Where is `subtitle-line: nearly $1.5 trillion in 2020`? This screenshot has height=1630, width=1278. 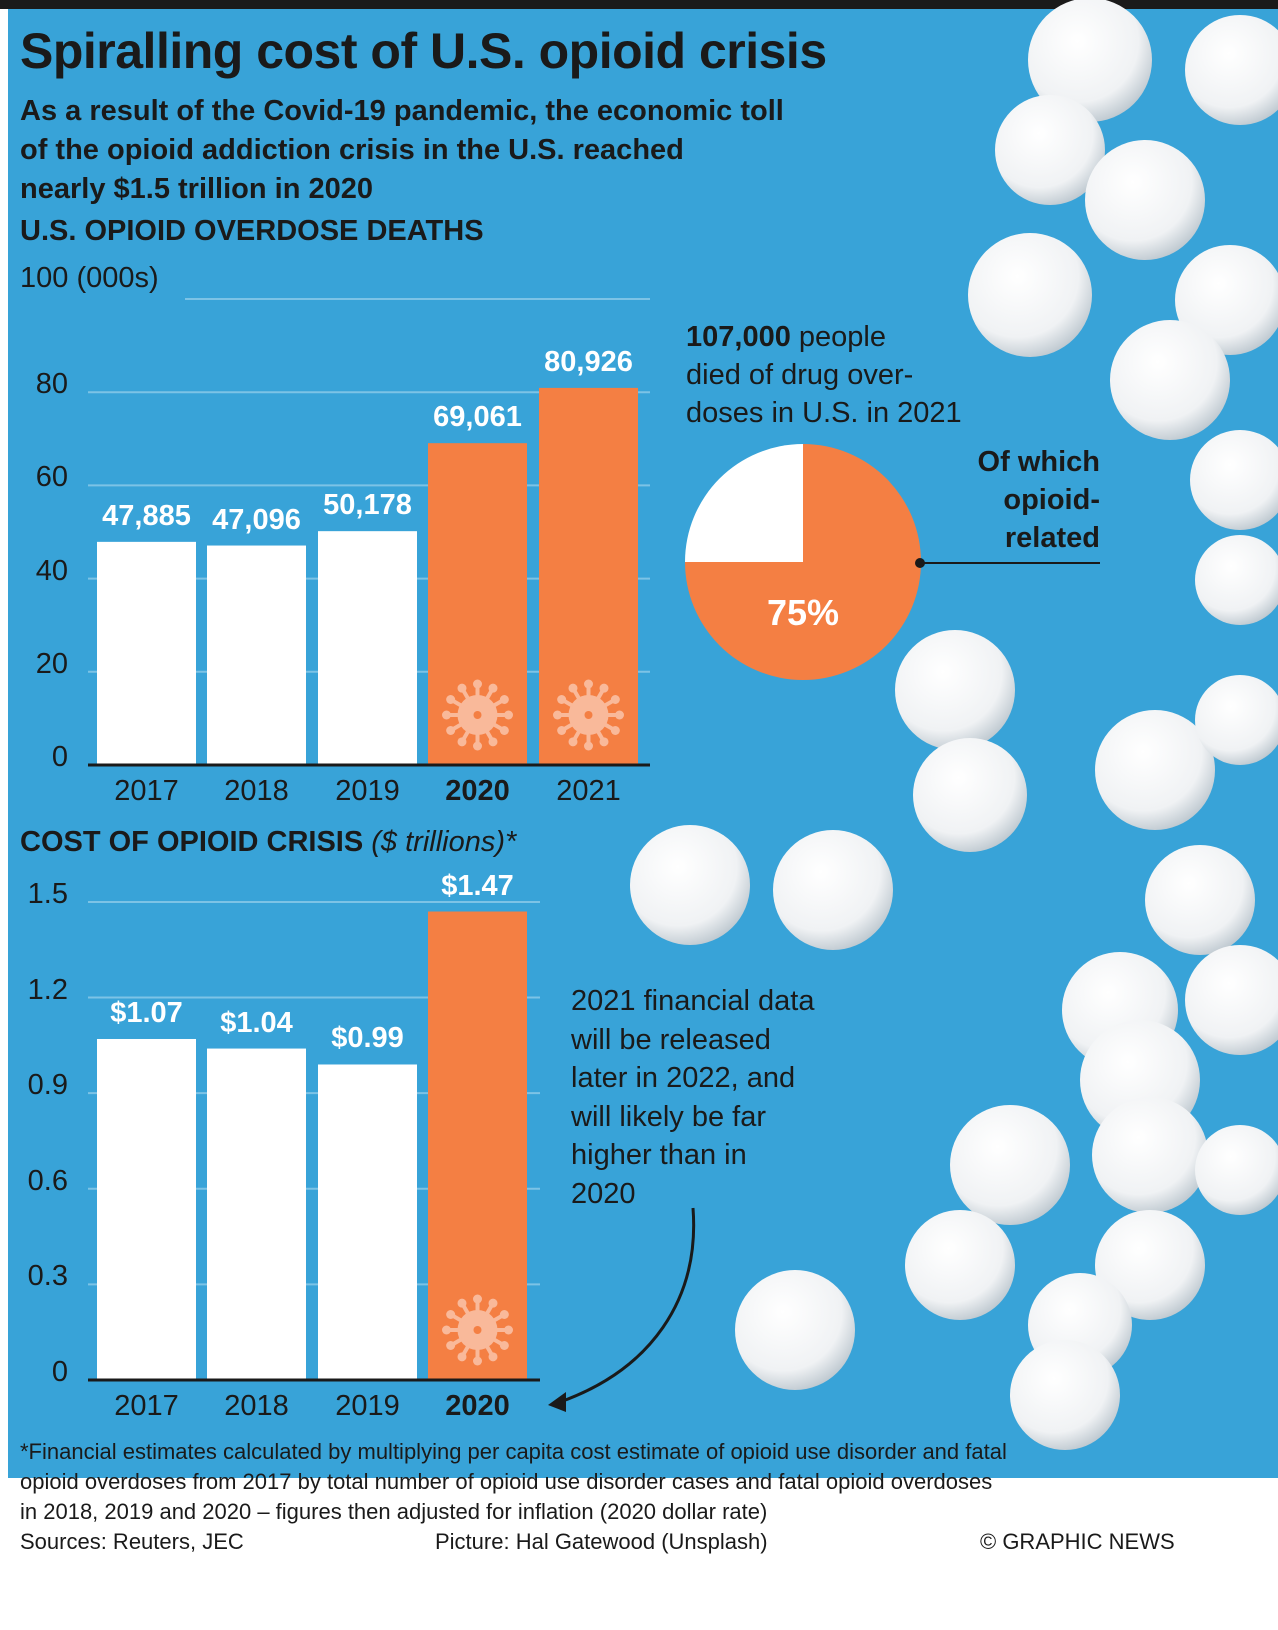 subtitle-line: nearly $1.5 trillion in 2020 is located at coordinates (196, 189).